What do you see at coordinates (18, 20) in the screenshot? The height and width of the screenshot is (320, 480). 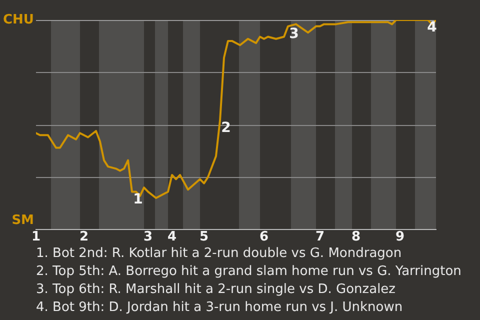 I see `ref-line-label: CHU` at bounding box center [18, 20].